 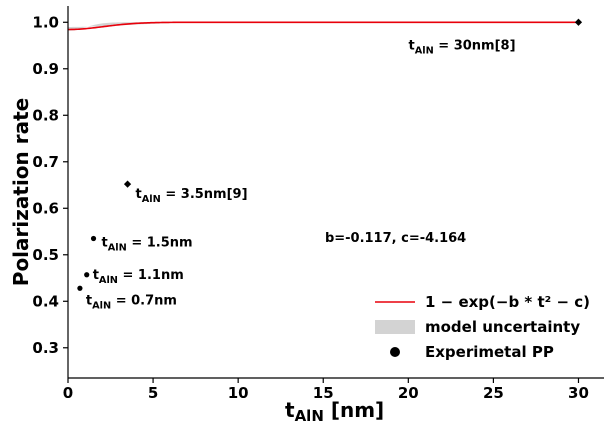 What do you see at coordinates (45, 22) in the screenshot?
I see `y-tick-label: 1.0` at bounding box center [45, 22].